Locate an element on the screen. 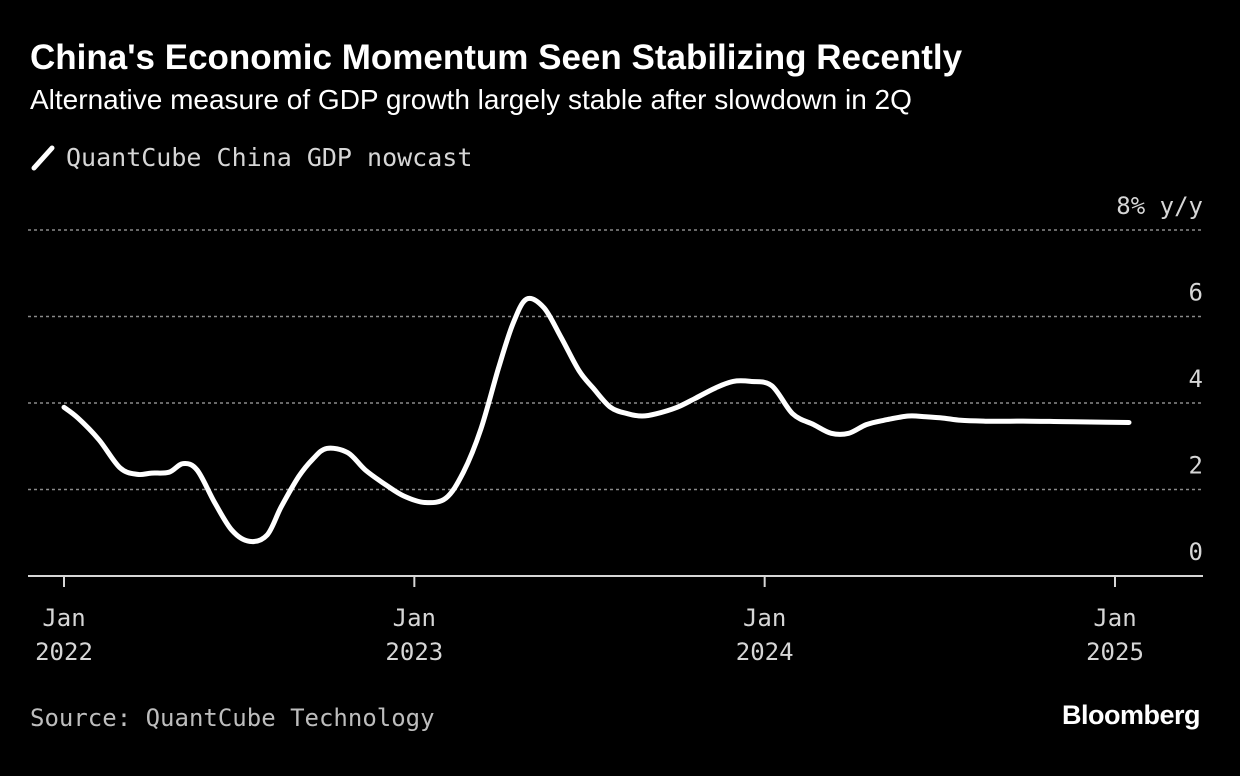 The image size is (1240, 776). y-tick-label-2: 2 is located at coordinates (1196, 466).